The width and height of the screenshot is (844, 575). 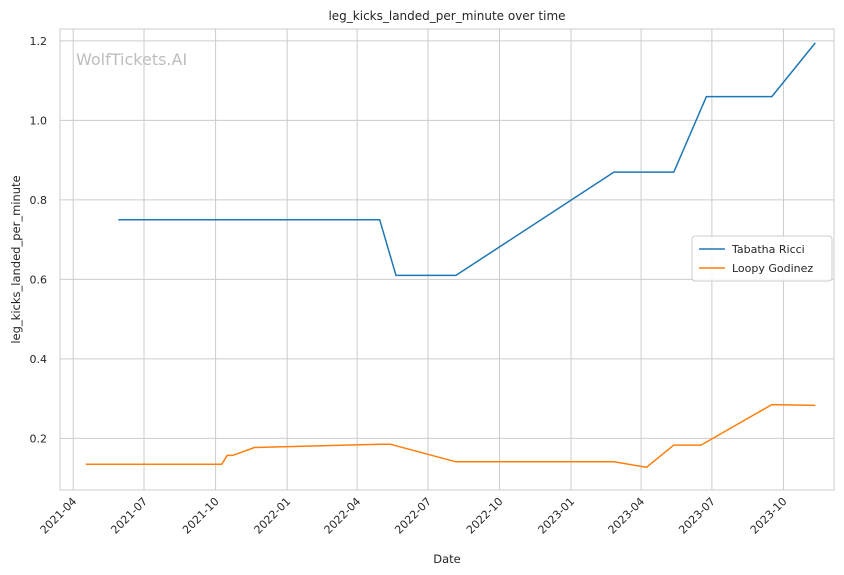 I want to click on x-tick-label: 2023-10, so click(x=769, y=516).